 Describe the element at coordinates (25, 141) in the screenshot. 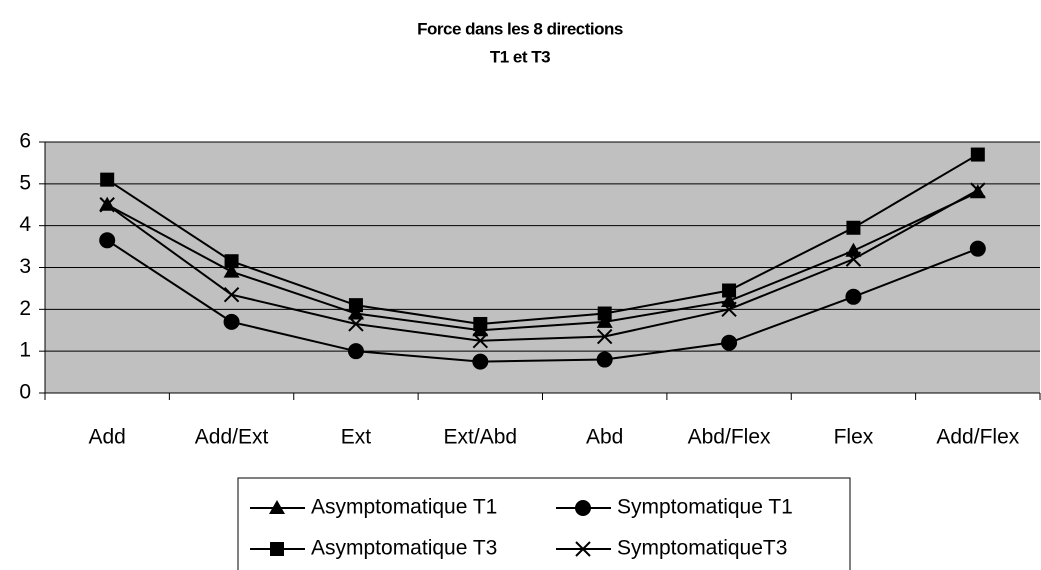

I see `y-tick-label: 6` at that location.